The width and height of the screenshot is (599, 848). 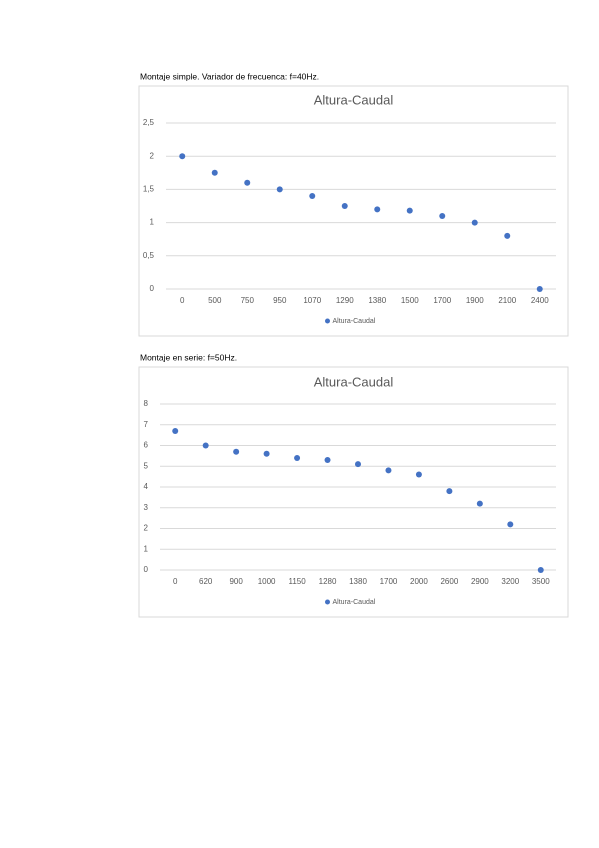 What do you see at coordinates (146, 486) in the screenshot?
I see `y-tick-label: 4` at bounding box center [146, 486].